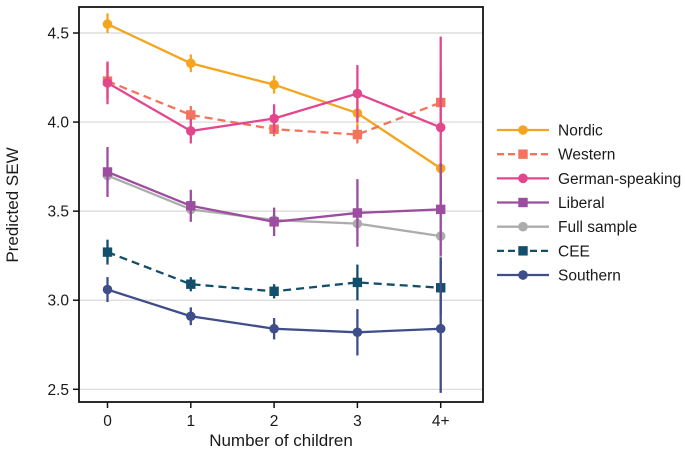 This screenshot has width=685, height=454. Describe the element at coordinates (441, 421) in the screenshot. I see `x-tick-label: 4+` at that location.